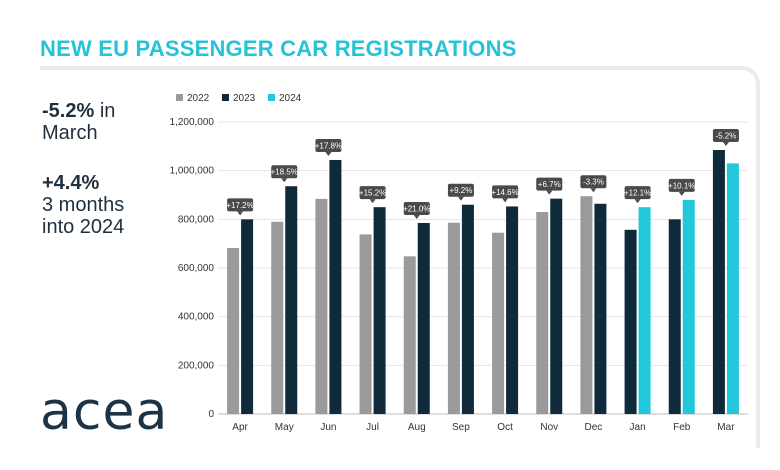  What do you see at coordinates (71, 183) in the screenshot?
I see `ytd-change: +4.4%` at bounding box center [71, 183].